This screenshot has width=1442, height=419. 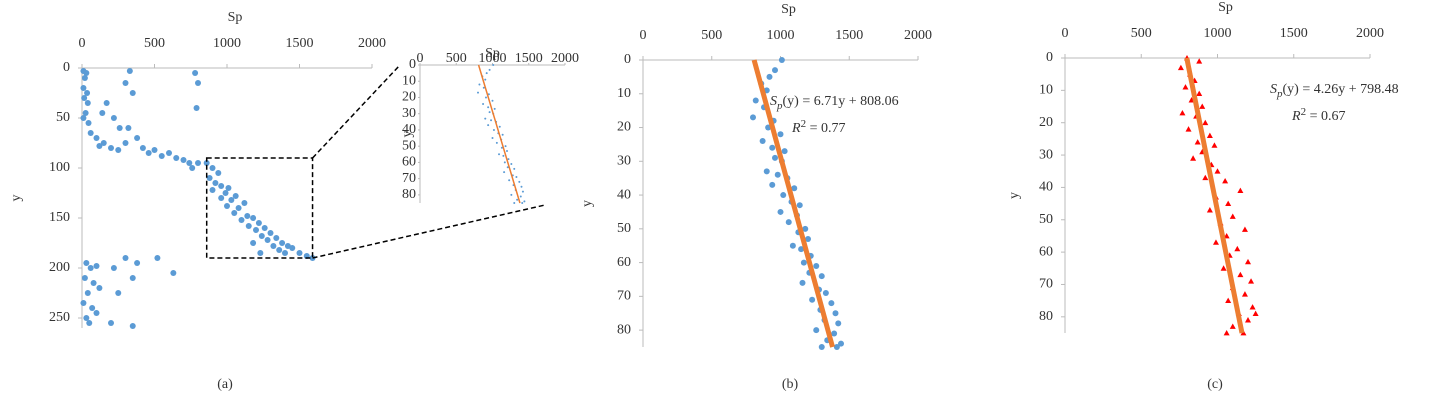 What do you see at coordinates (529, 58) in the screenshot?
I see `x-tick-label: 1500` at bounding box center [529, 58].